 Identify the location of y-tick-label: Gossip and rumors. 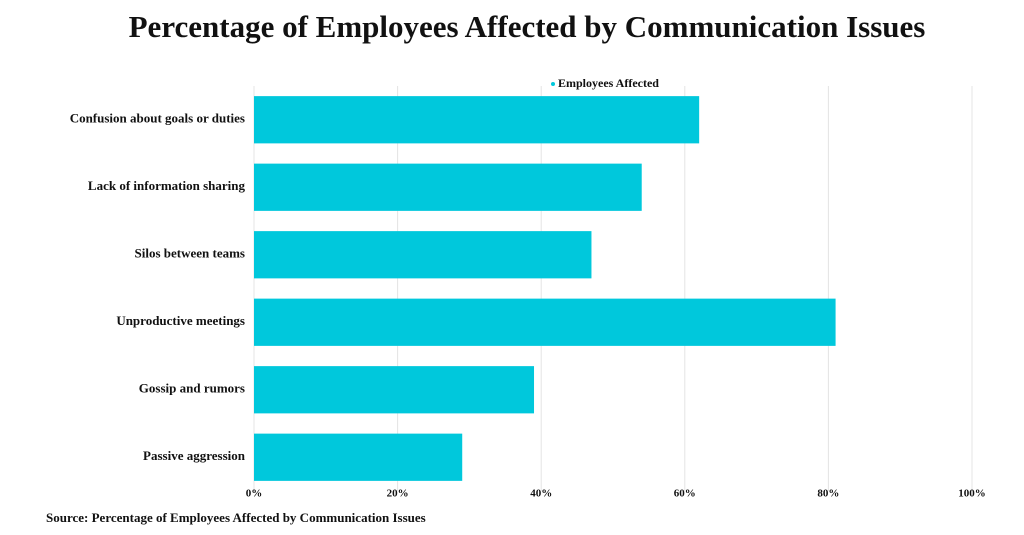
(192, 388).